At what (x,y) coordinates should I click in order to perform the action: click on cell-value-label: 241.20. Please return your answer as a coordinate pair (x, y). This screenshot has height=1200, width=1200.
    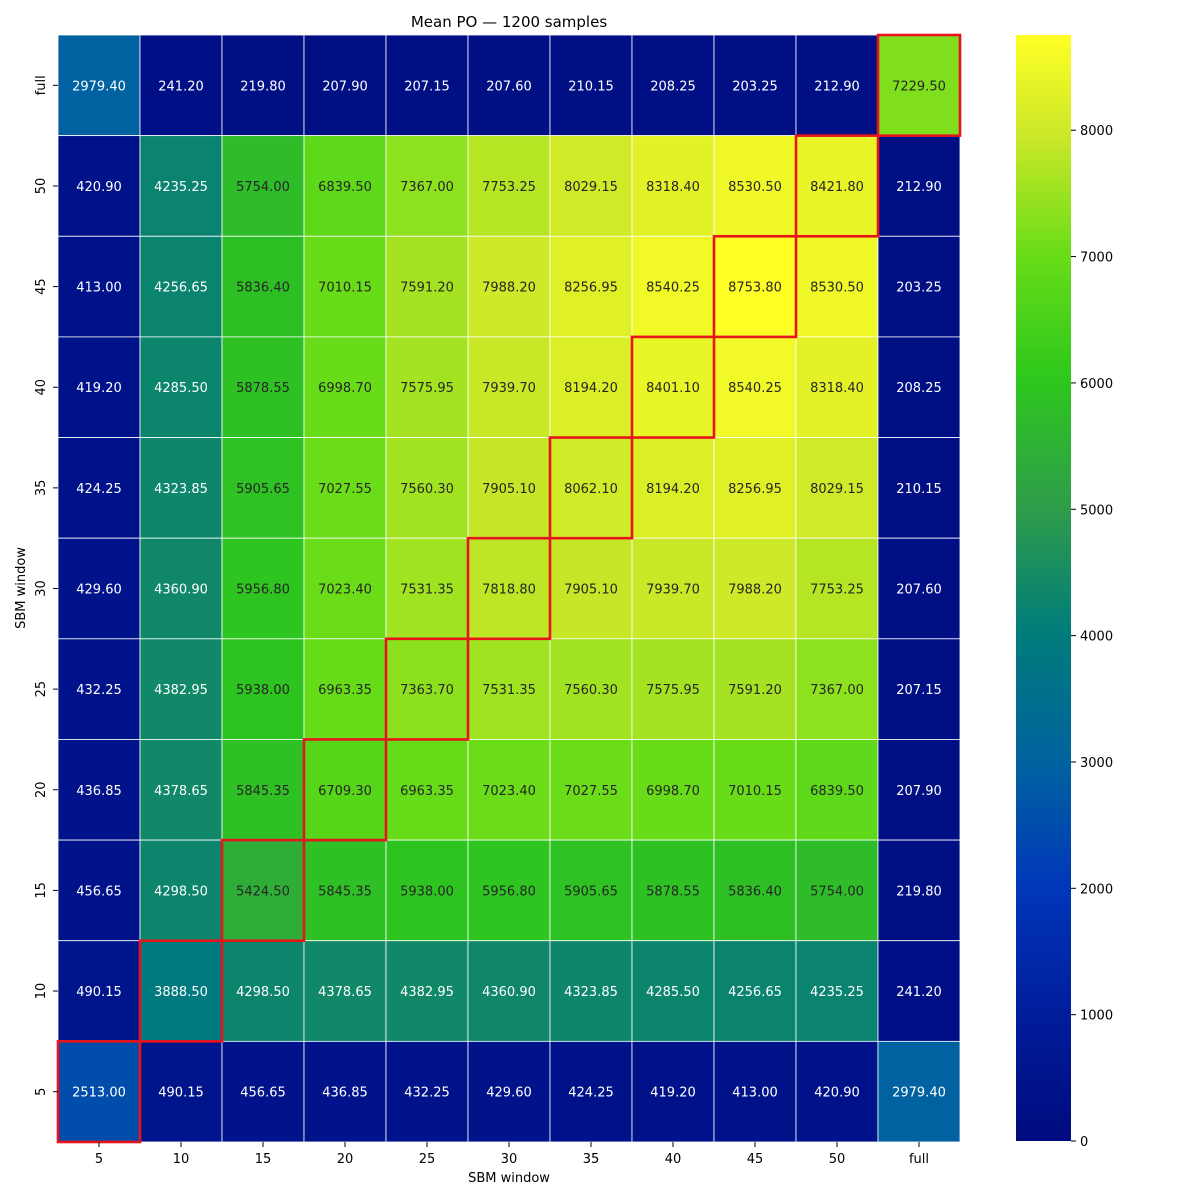
    Looking at the image, I should click on (181, 86).